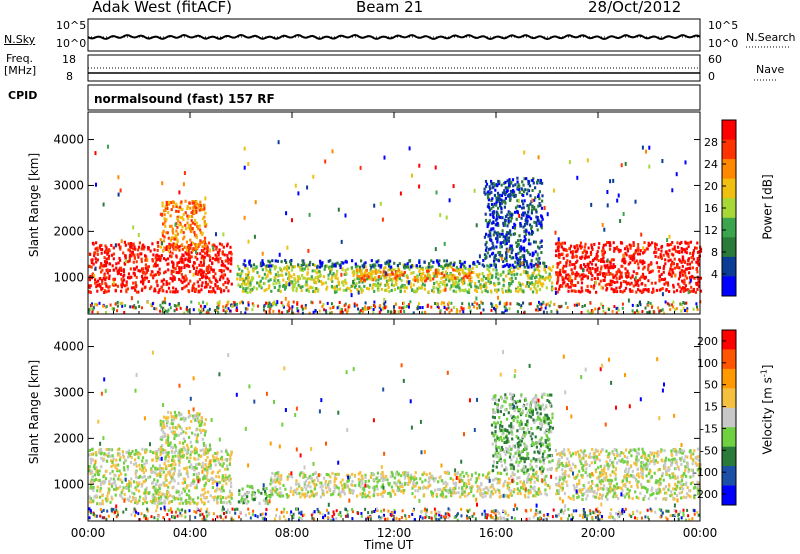  I want to click on power-colorbar-tick-label: 28, so click(711, 142).